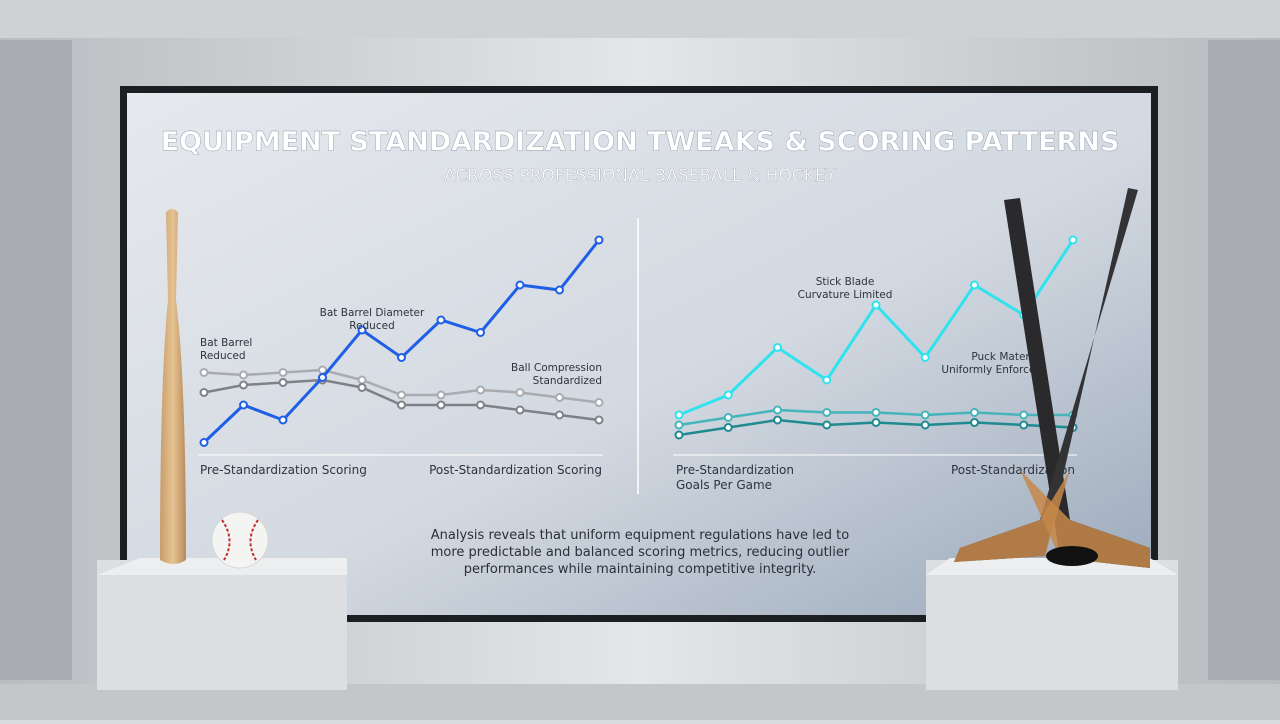 This screenshot has width=1280, height=724. I want to click on annotation: Puck Material Uniformly Enforced, so click(991, 363).